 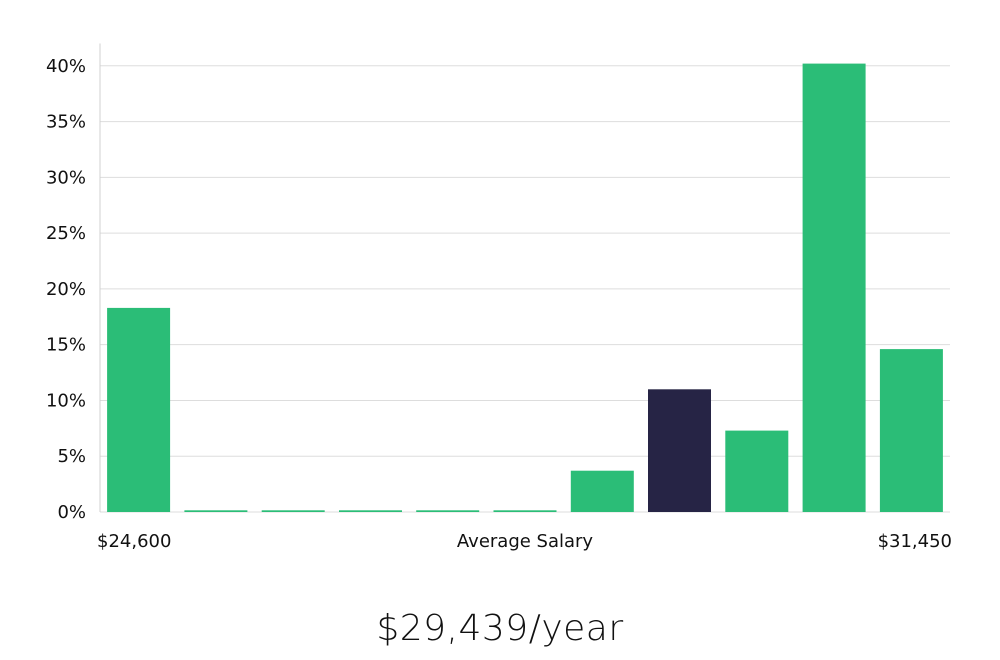 I want to click on y-tick-label: 10%, so click(x=66, y=400).